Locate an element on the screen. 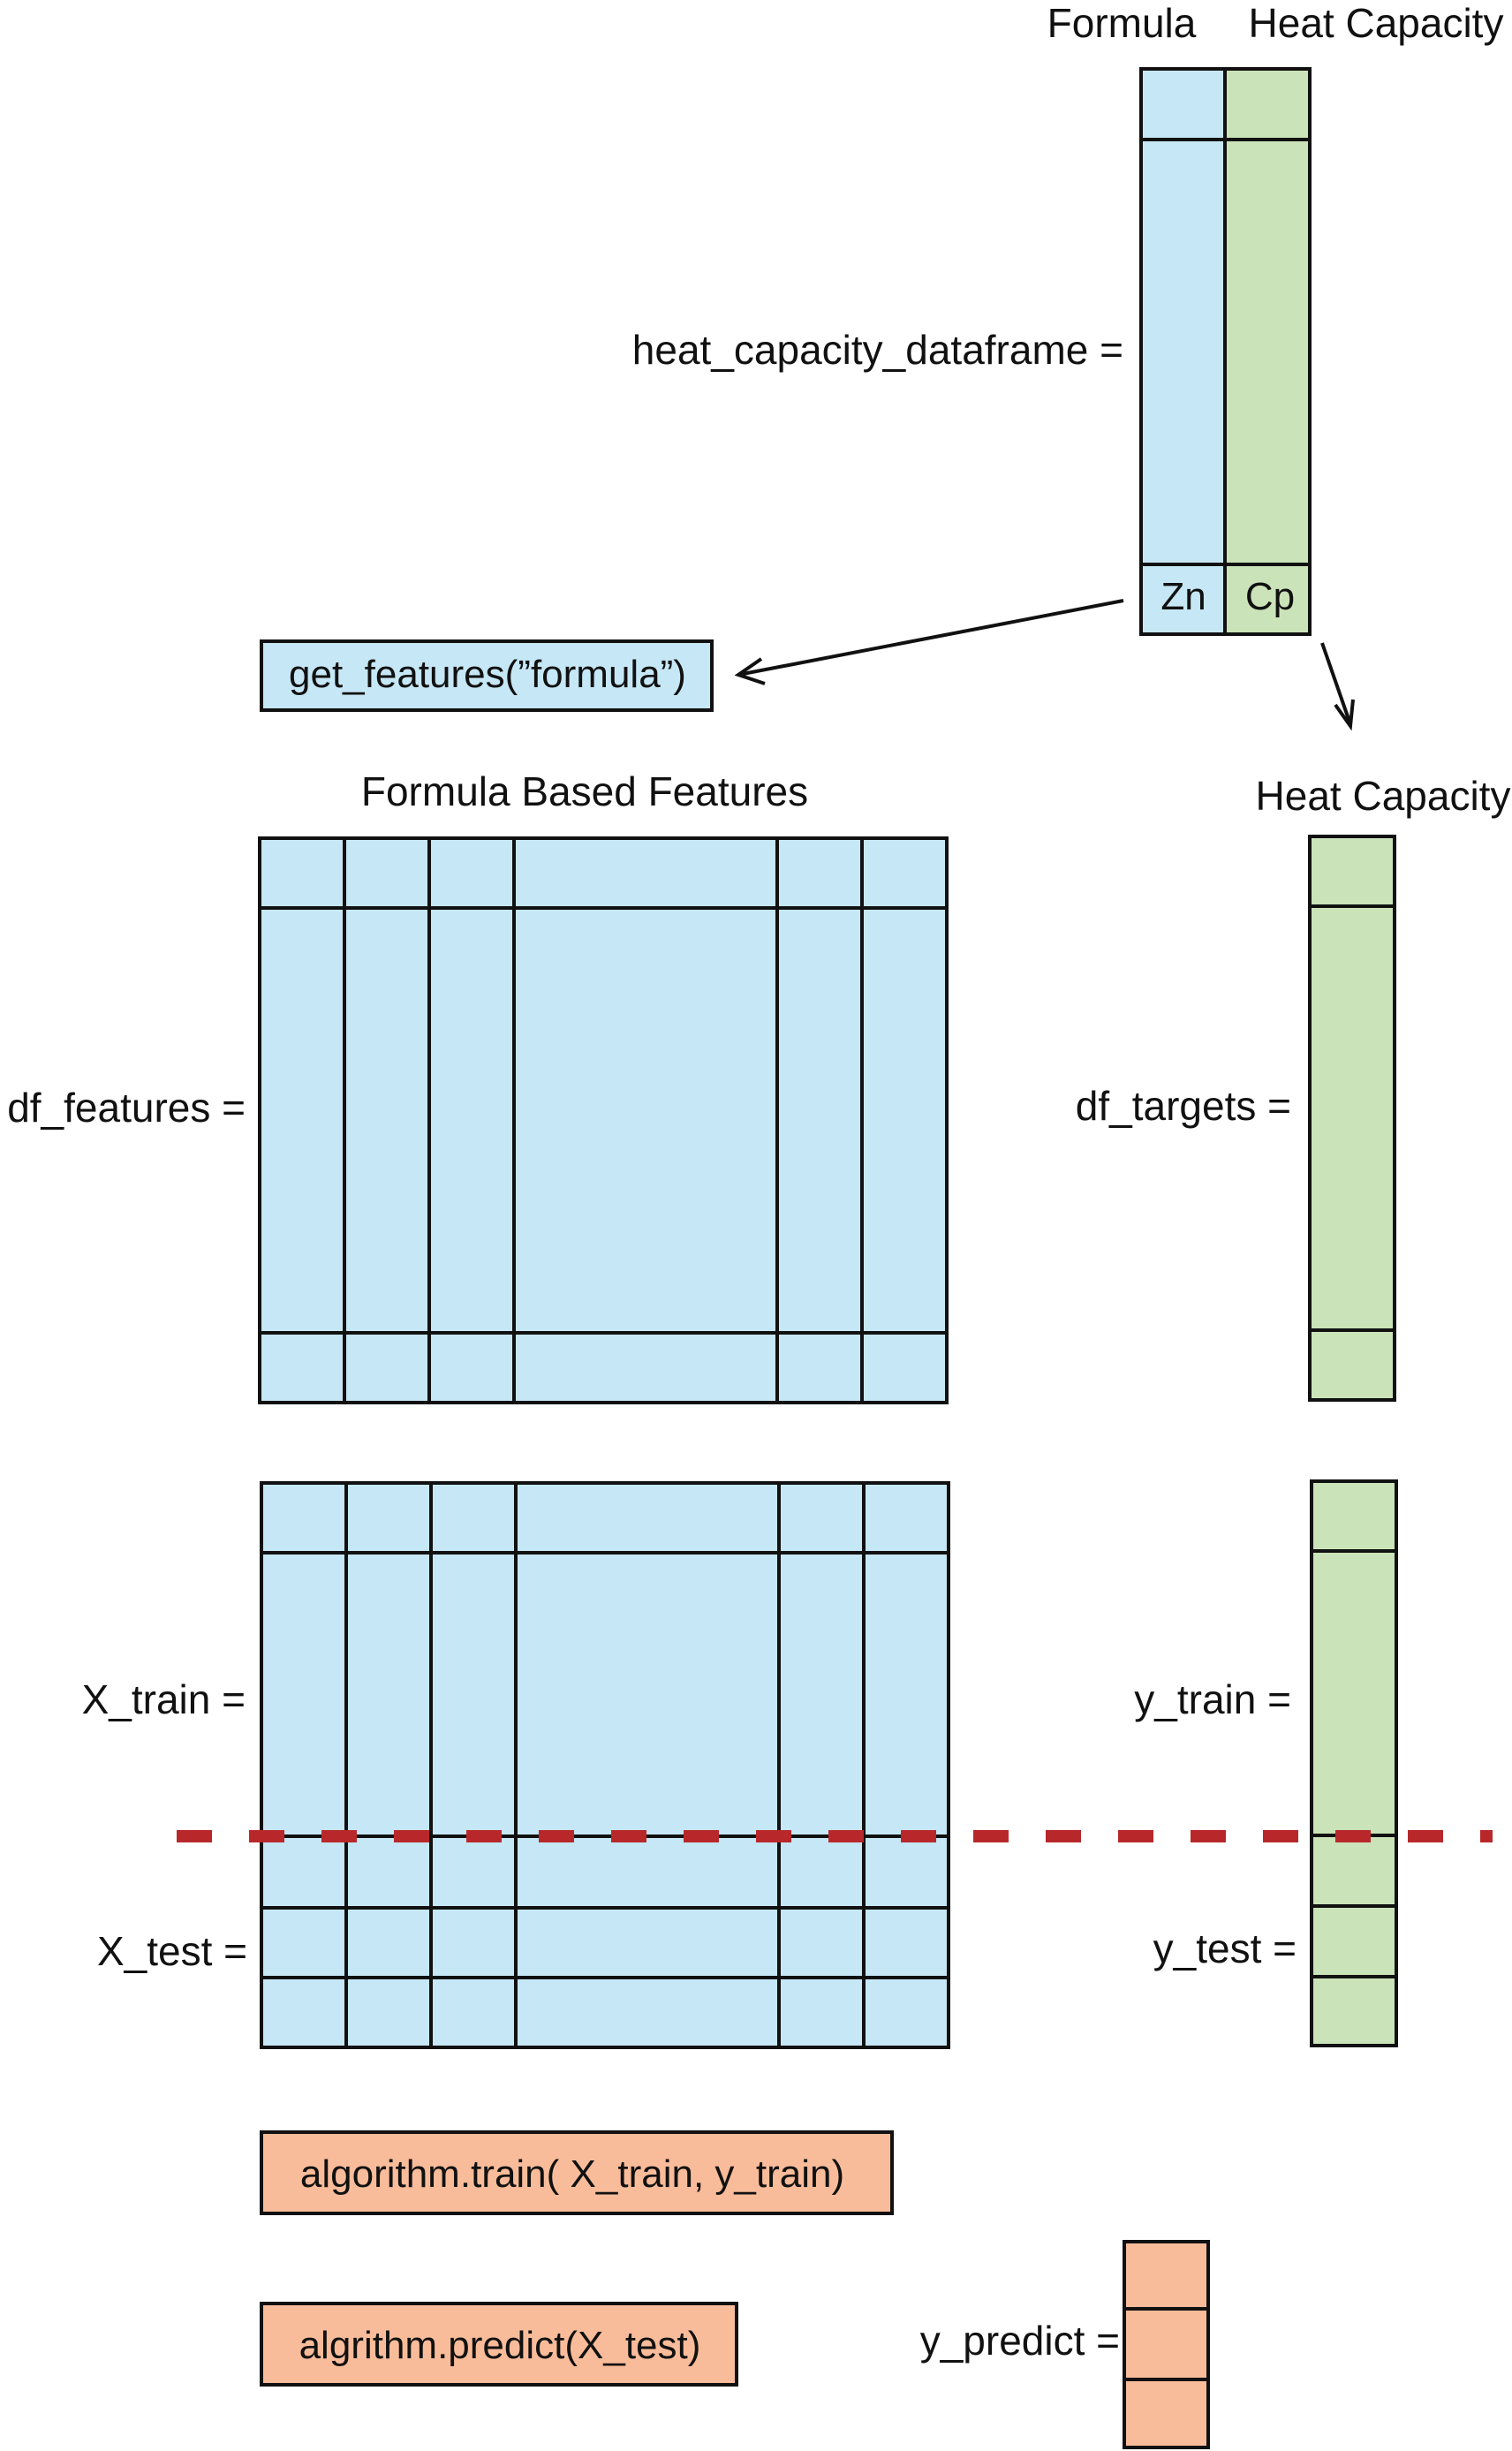 The image size is (1512, 2451). df-features-label: df_features = is located at coordinates (126, 1108).